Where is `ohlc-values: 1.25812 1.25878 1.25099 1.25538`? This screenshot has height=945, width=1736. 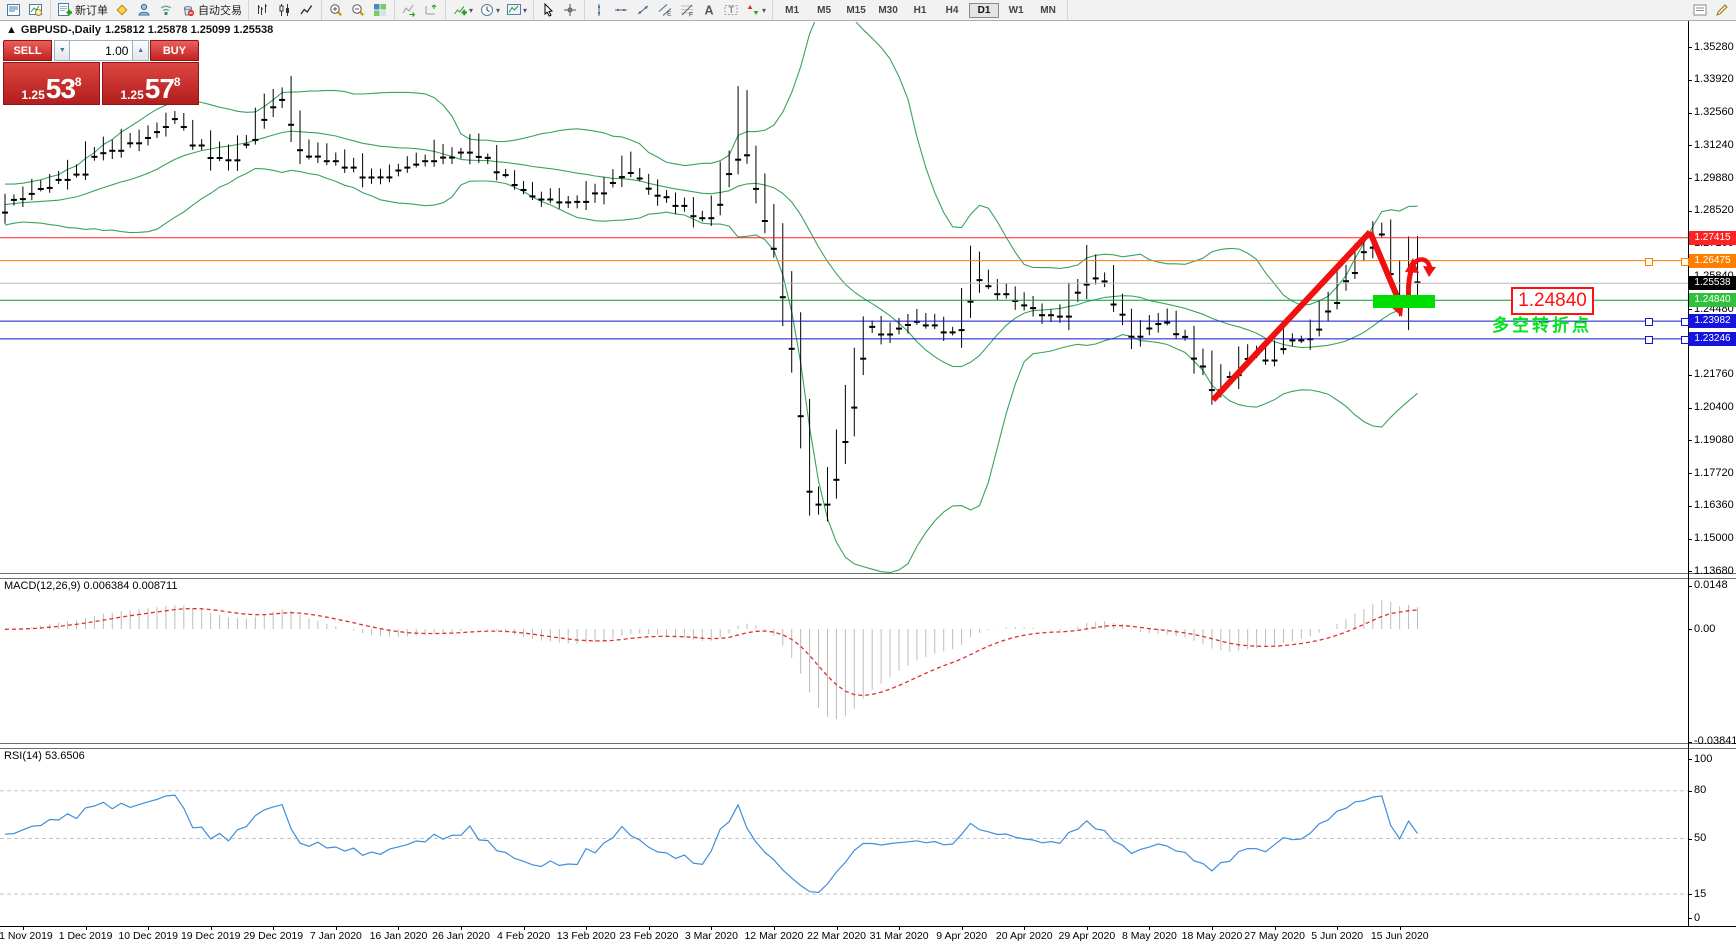
ohlc-values: 1.25812 1.25878 1.25099 1.25538 is located at coordinates (189, 30).